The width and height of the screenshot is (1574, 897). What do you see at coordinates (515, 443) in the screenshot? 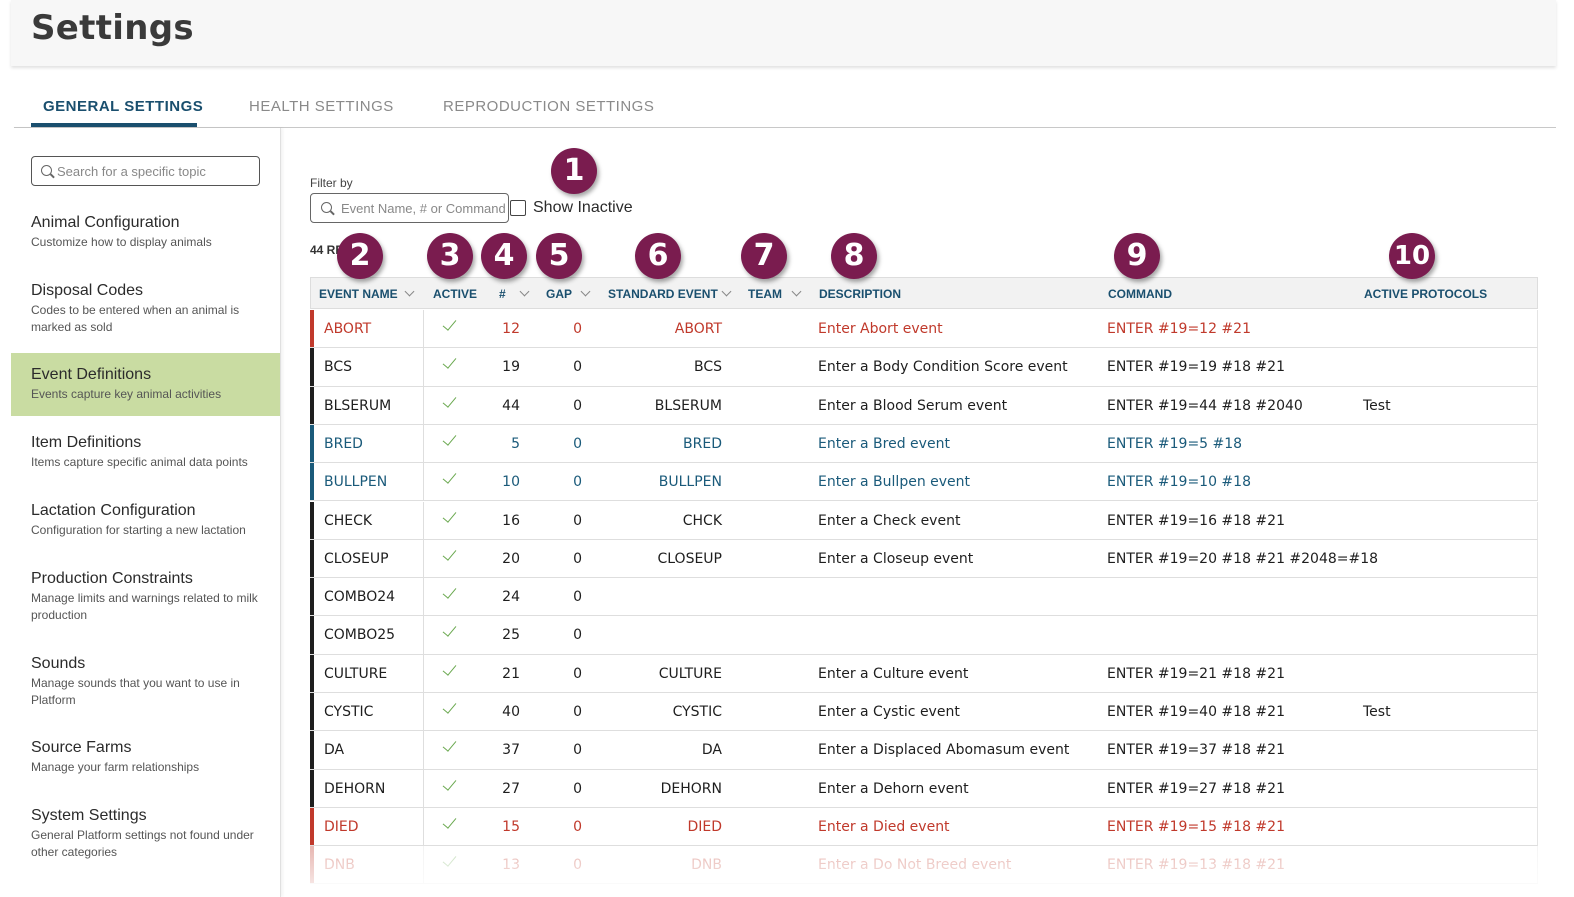
I see `event-number-cell: 5` at bounding box center [515, 443].